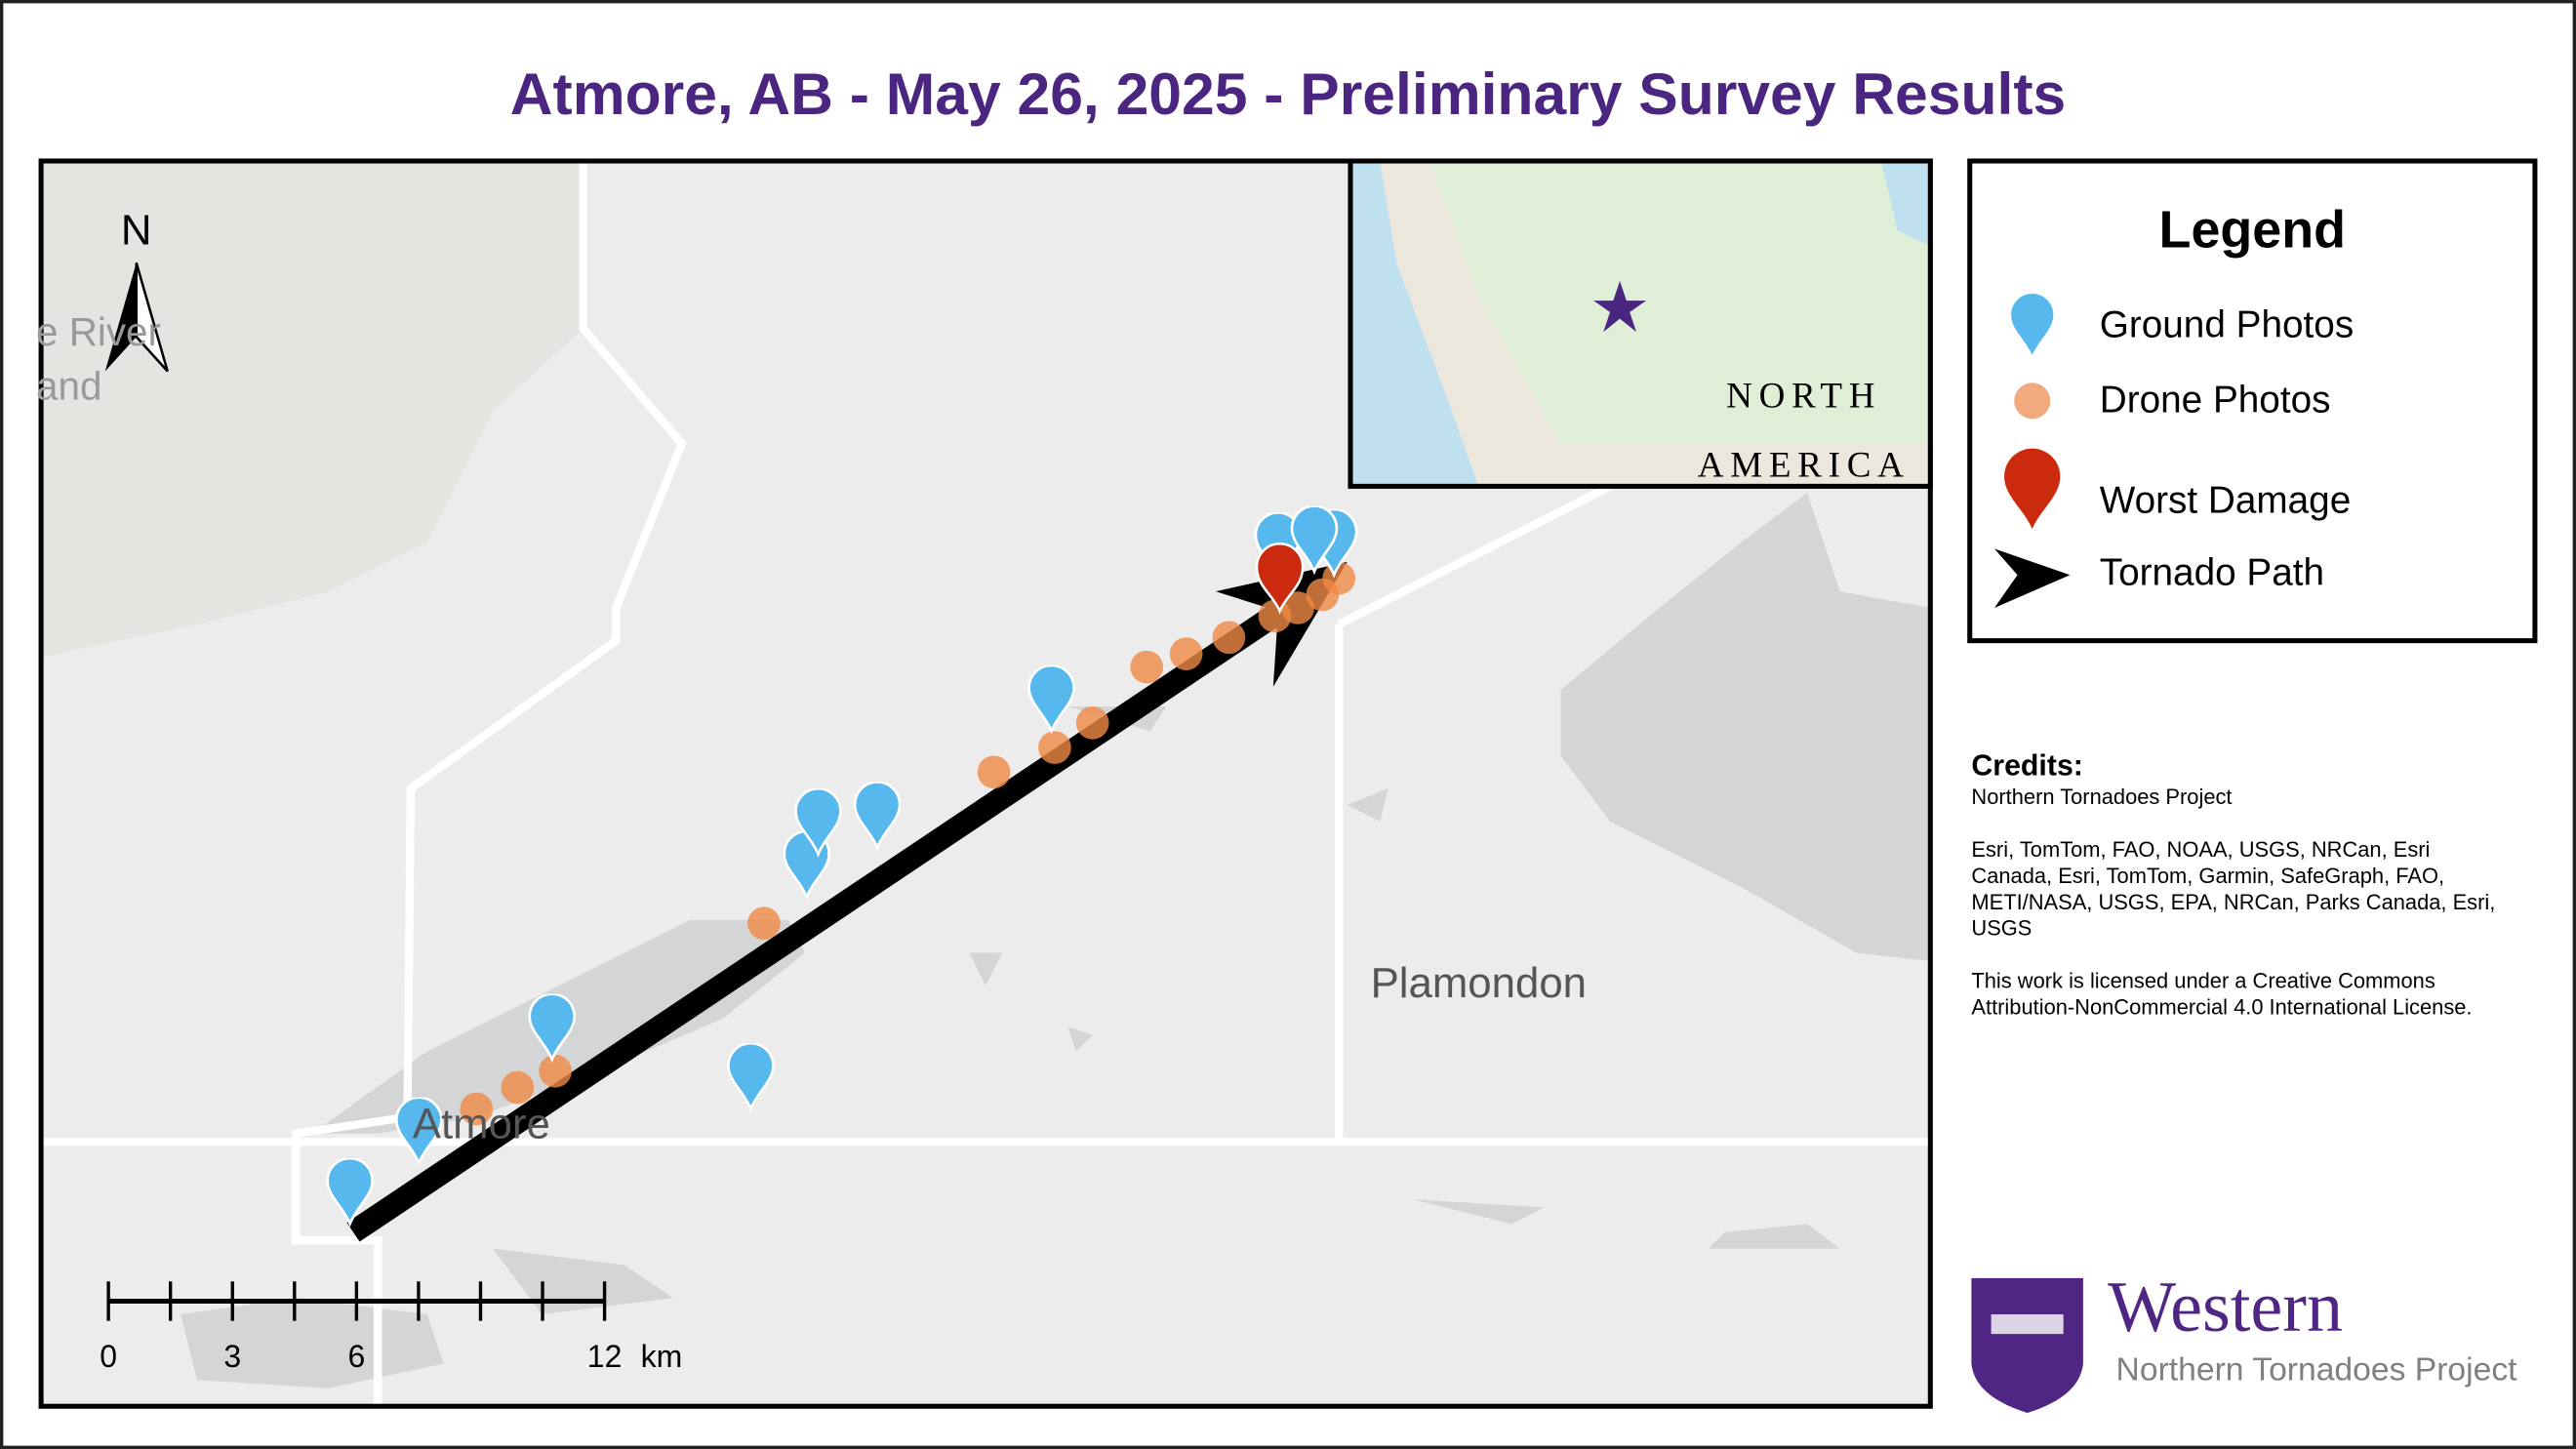  I want to click on legend-item: Tornado Path, so click(2212, 573).